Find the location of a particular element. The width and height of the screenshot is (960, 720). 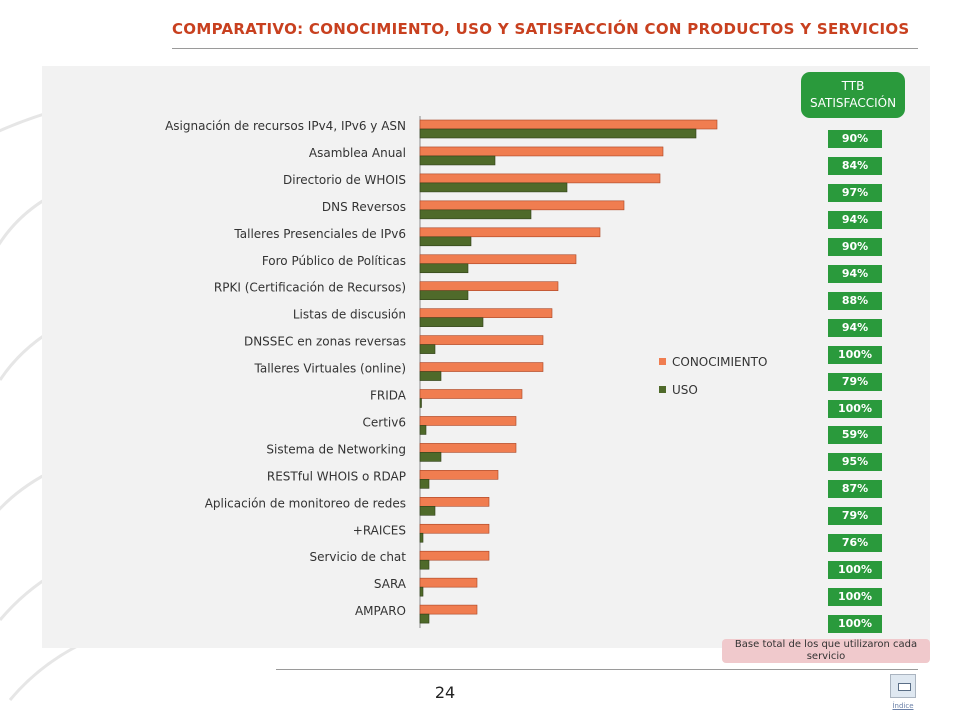

category-label: Listas de discusión is located at coordinates (349, 315).